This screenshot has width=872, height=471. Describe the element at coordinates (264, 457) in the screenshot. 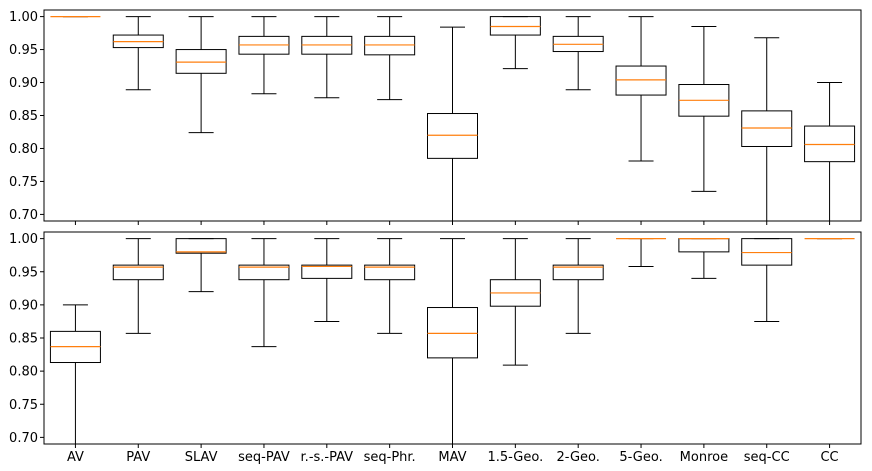

I see `x-tick-label: seq-PAV` at that location.